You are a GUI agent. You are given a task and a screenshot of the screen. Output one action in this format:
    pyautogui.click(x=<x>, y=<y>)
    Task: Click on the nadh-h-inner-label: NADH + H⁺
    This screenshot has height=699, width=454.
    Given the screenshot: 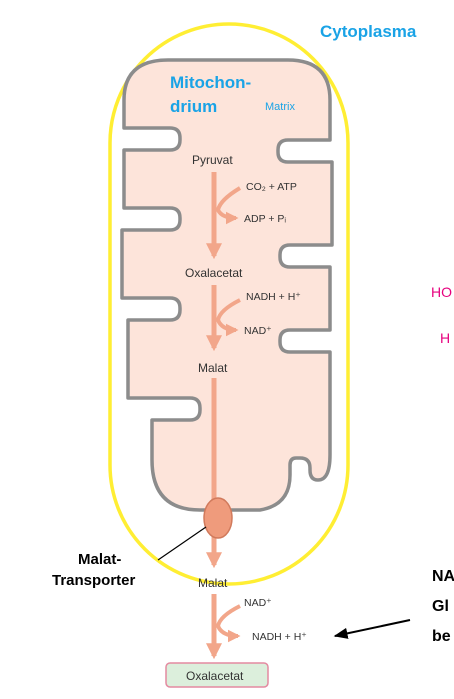 What is the action you would take?
    pyautogui.click(x=273, y=297)
    